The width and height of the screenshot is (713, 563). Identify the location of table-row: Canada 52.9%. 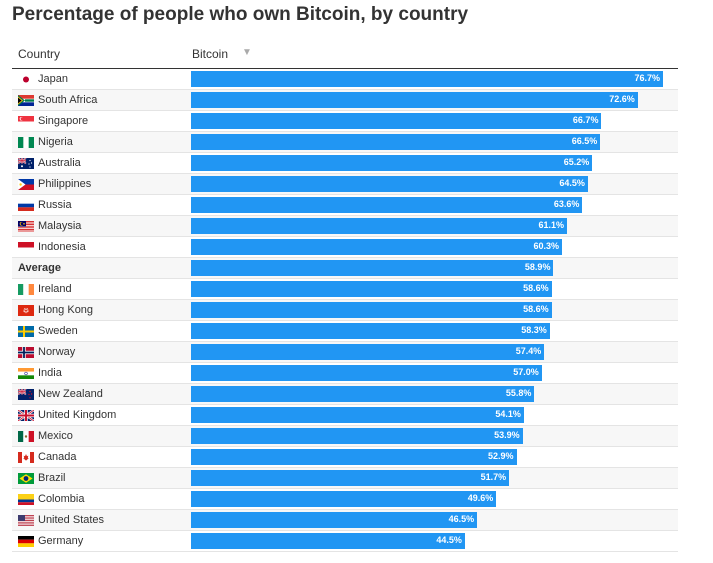
(345, 457).